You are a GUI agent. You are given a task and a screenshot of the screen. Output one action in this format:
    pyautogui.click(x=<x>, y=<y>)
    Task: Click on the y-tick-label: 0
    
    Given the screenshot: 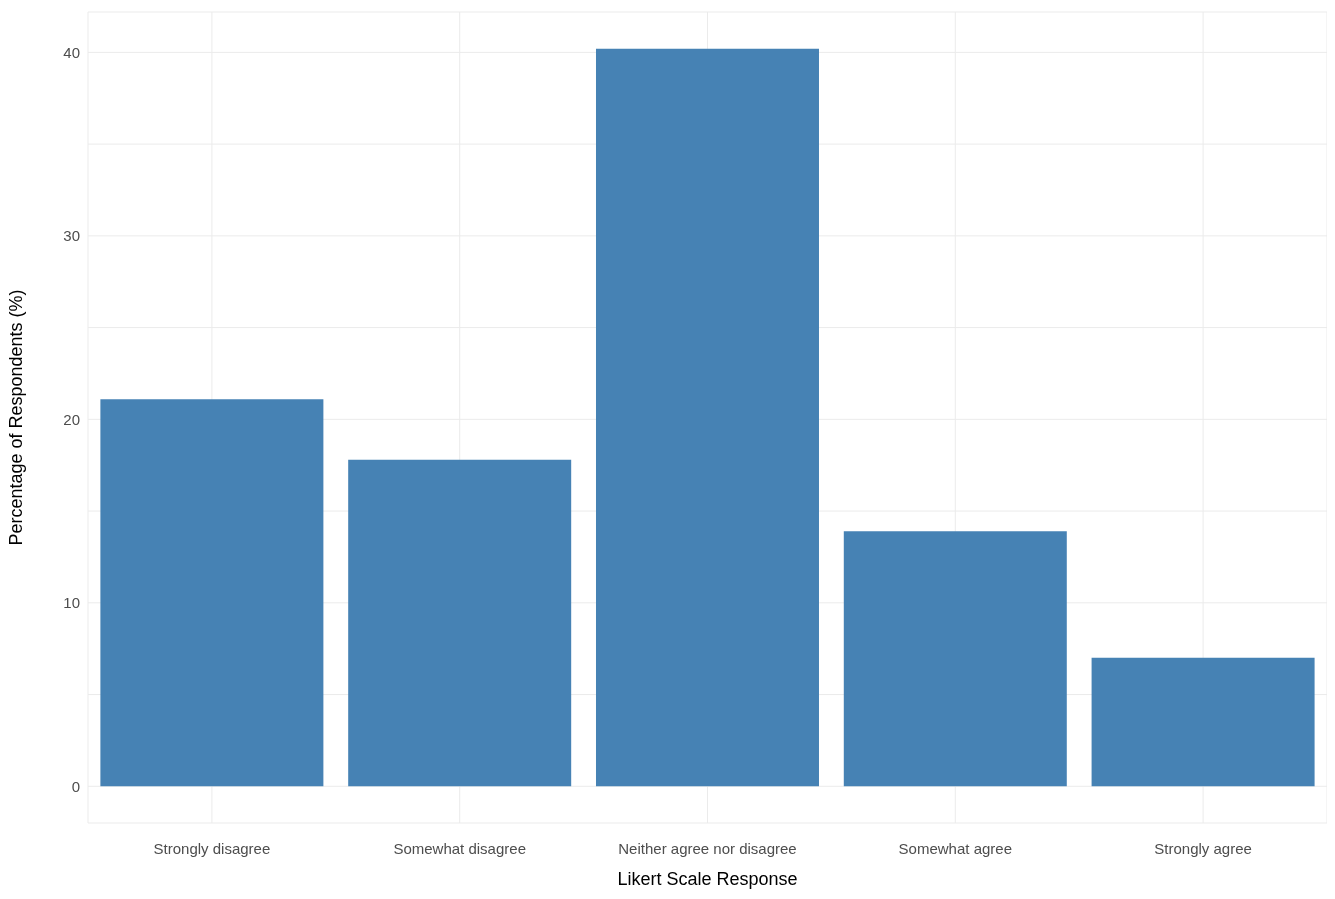 What is the action you would take?
    pyautogui.click(x=75, y=786)
    